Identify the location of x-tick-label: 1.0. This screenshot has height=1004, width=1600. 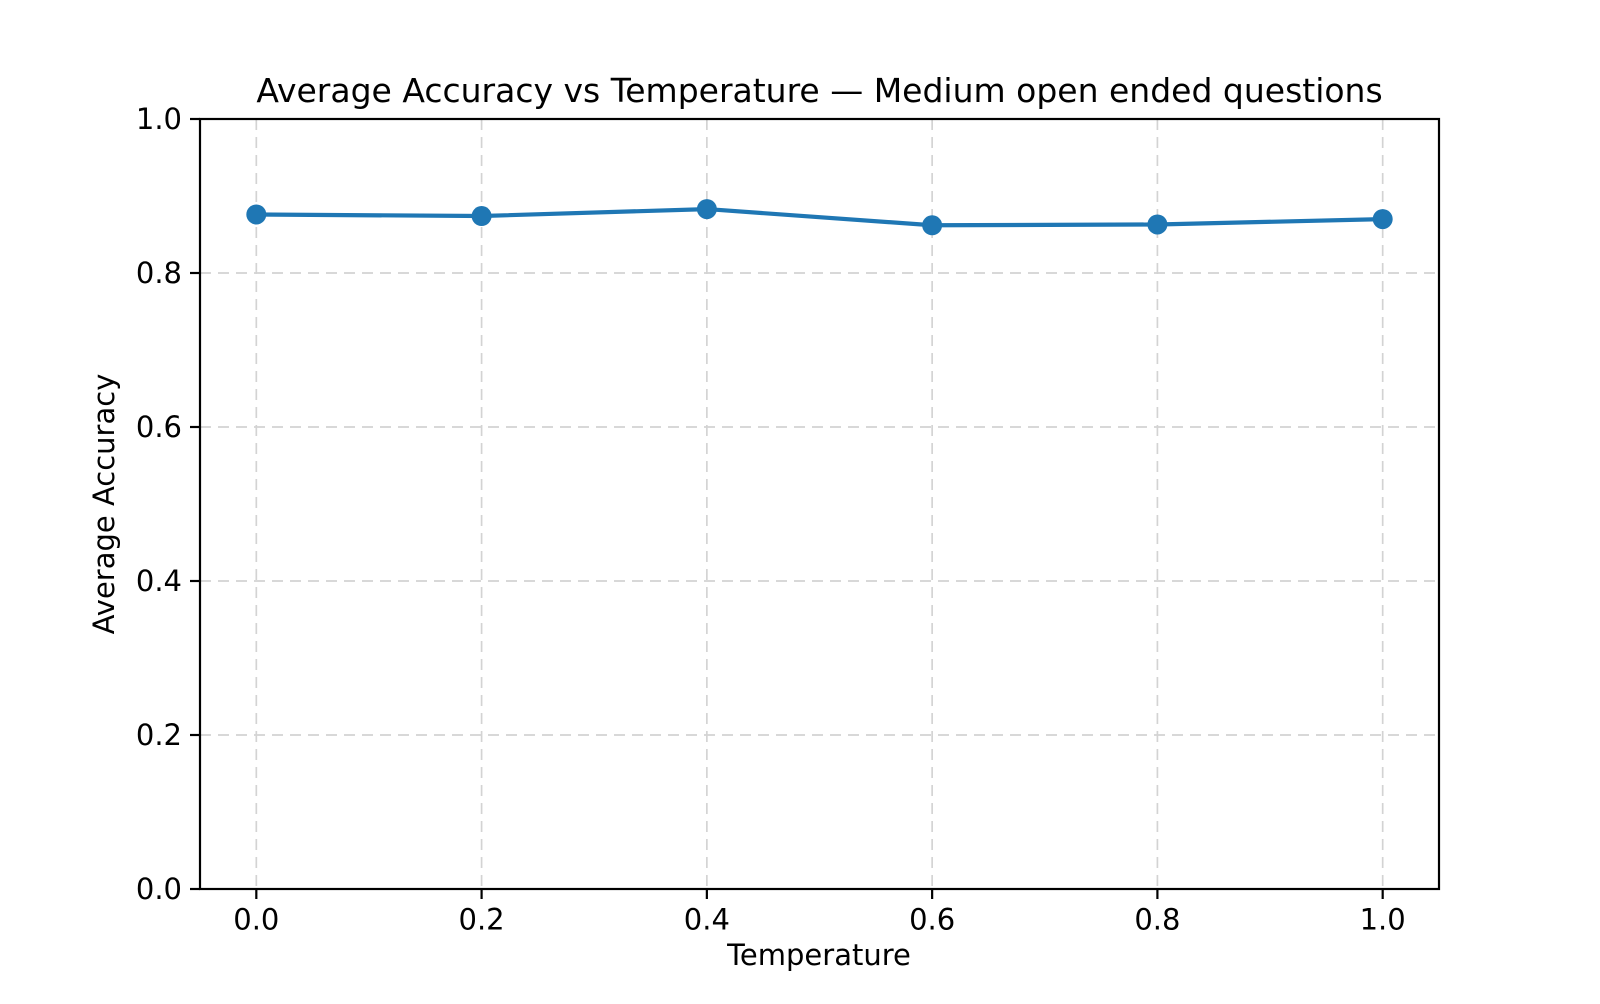
(1383, 920).